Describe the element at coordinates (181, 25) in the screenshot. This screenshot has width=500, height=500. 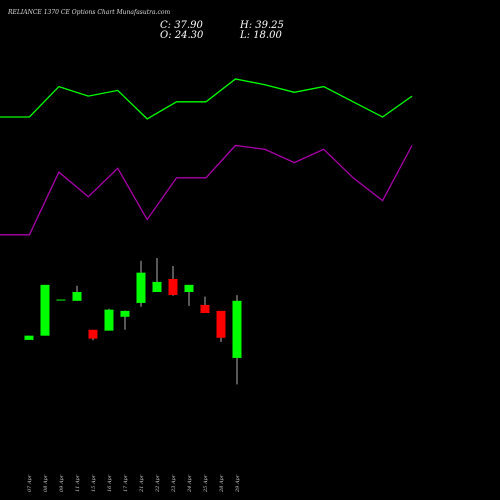
I see `close-label: C: 37.90` at that location.